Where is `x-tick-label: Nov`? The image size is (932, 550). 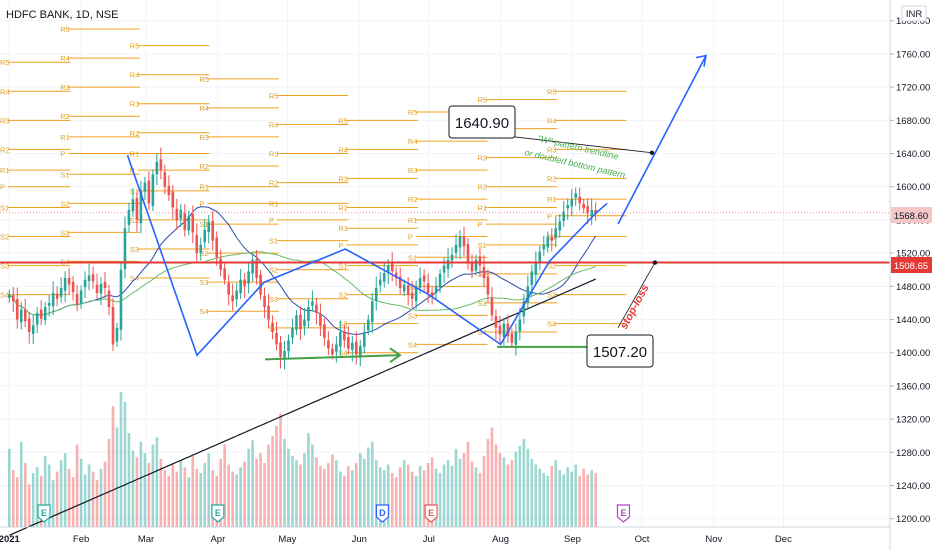
x-tick-label: Nov is located at coordinates (713, 539).